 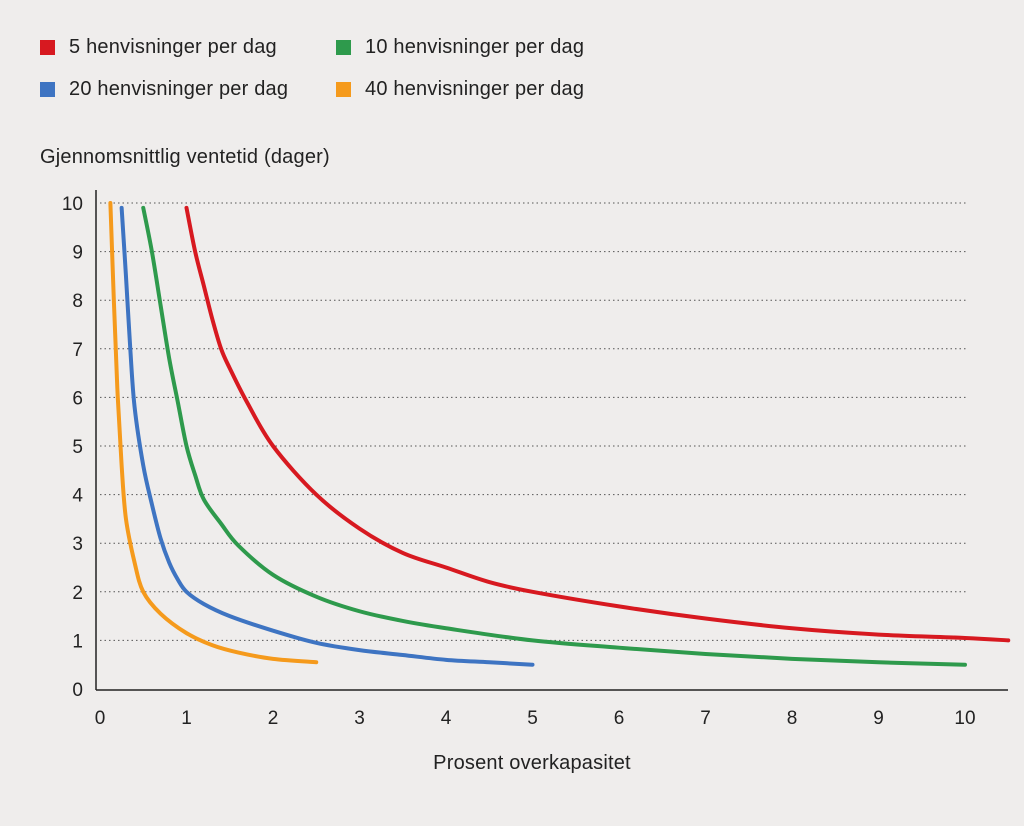 I want to click on y-tick-label-2: 2, so click(x=77, y=593).